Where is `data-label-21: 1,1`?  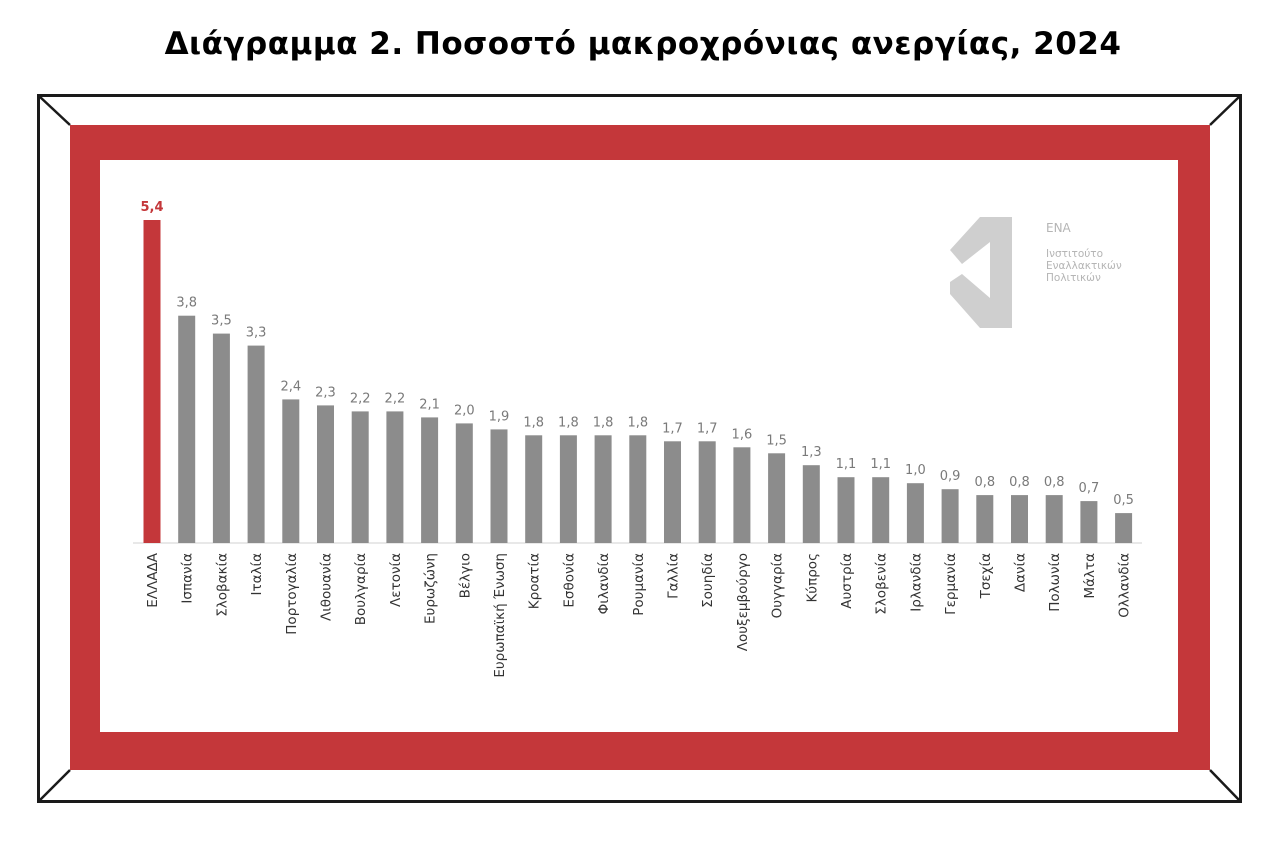
data-label-21: 1,1 is located at coordinates (880, 464).